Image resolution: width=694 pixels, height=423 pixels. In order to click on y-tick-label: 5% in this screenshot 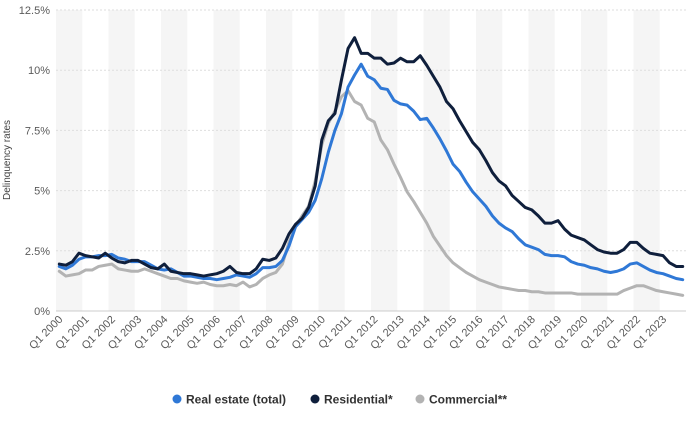, I will do `click(42, 192)`.